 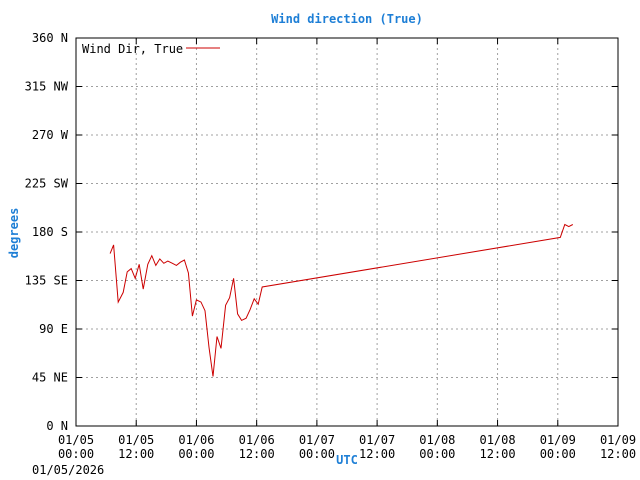 I want to click on chart-title: Wind direction (True), so click(x=347, y=19).